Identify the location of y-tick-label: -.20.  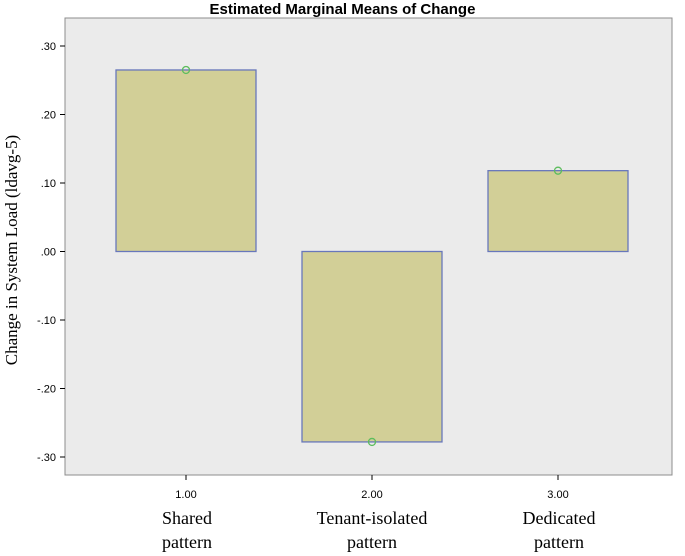
(46, 390).